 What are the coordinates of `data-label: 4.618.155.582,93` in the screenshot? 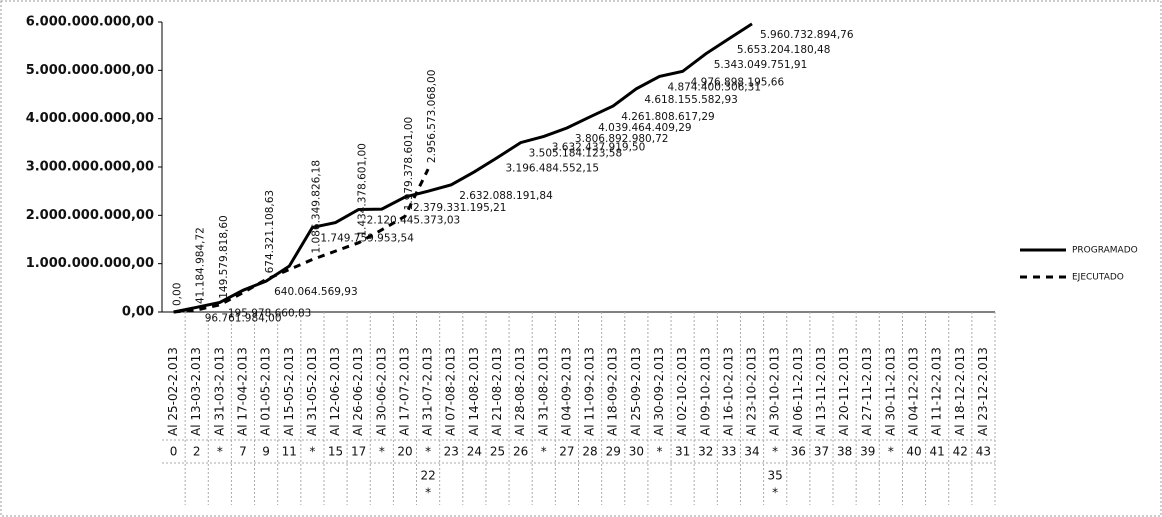 It's located at (691, 100).